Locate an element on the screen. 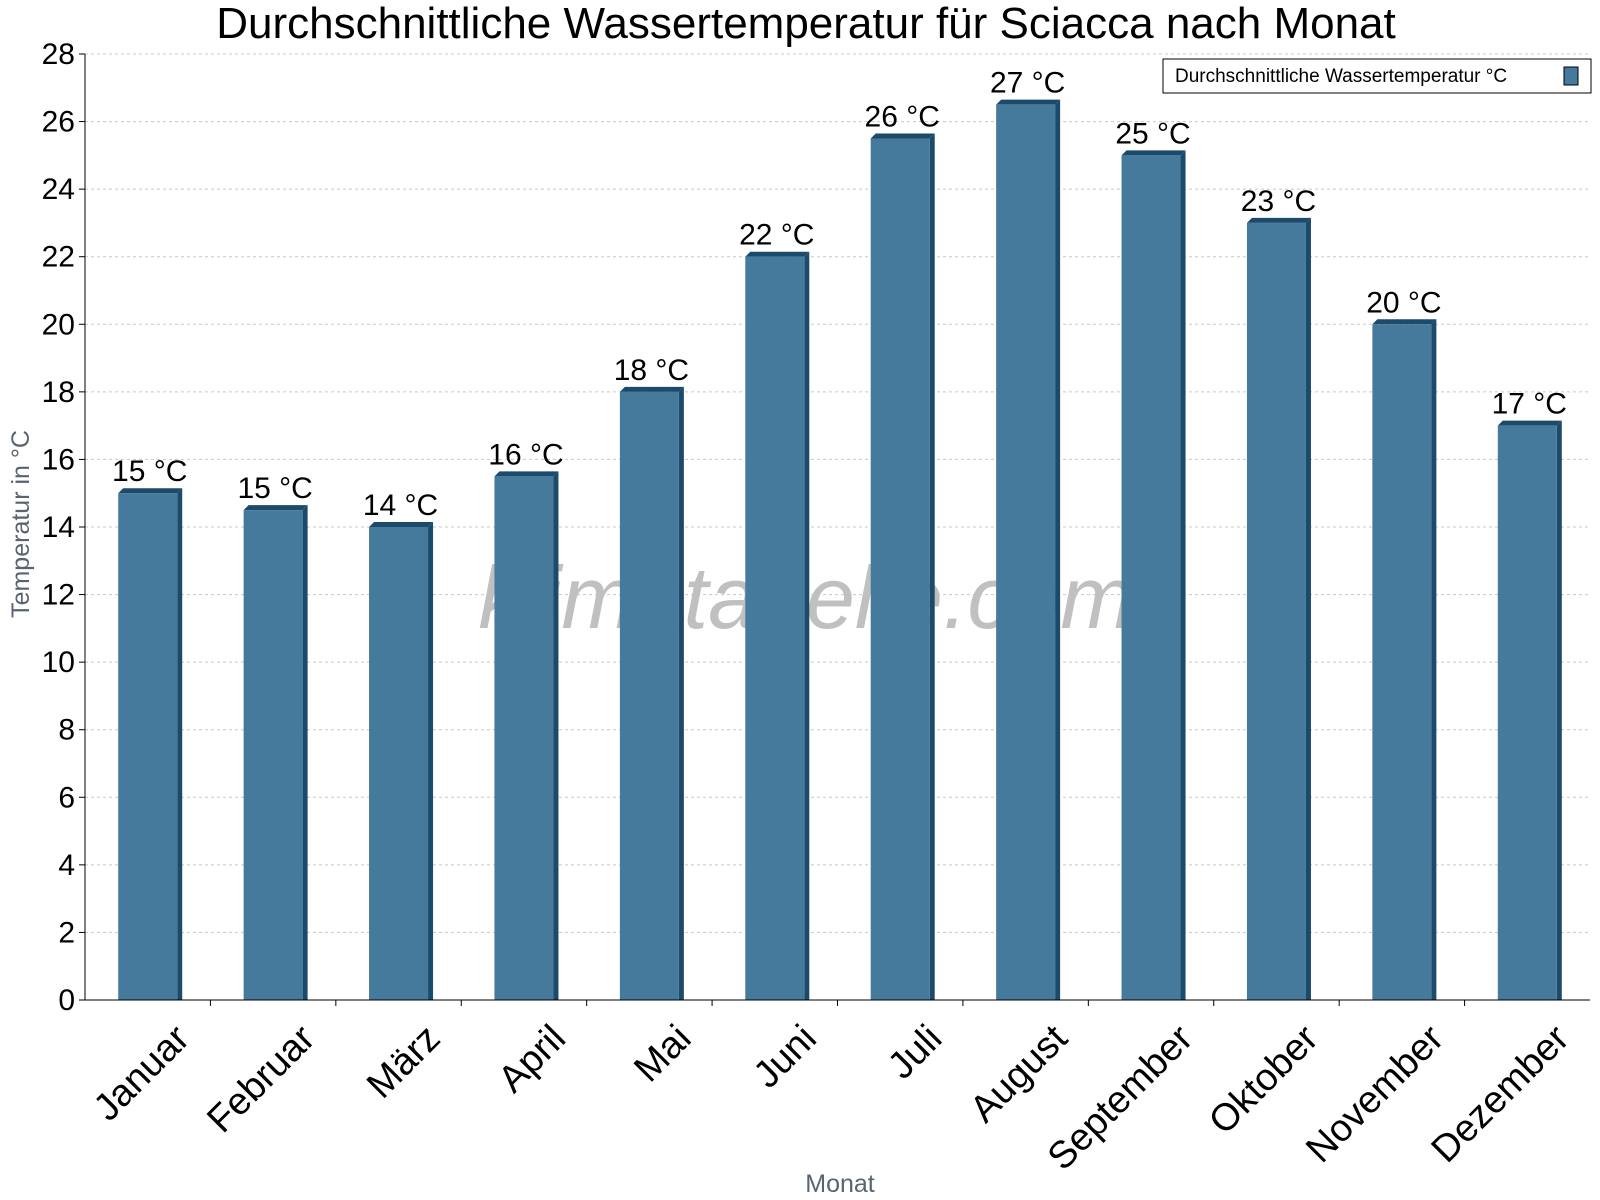 Image resolution: width=1600 pixels, height=1200 pixels. bar-april is located at coordinates (526, 736).